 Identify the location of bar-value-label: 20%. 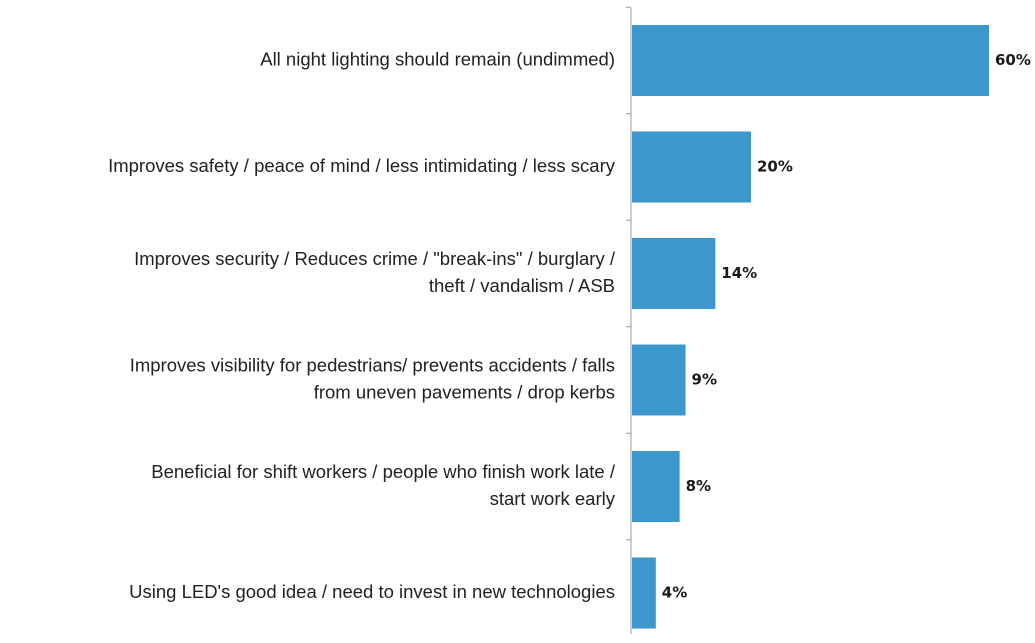
(775, 167).